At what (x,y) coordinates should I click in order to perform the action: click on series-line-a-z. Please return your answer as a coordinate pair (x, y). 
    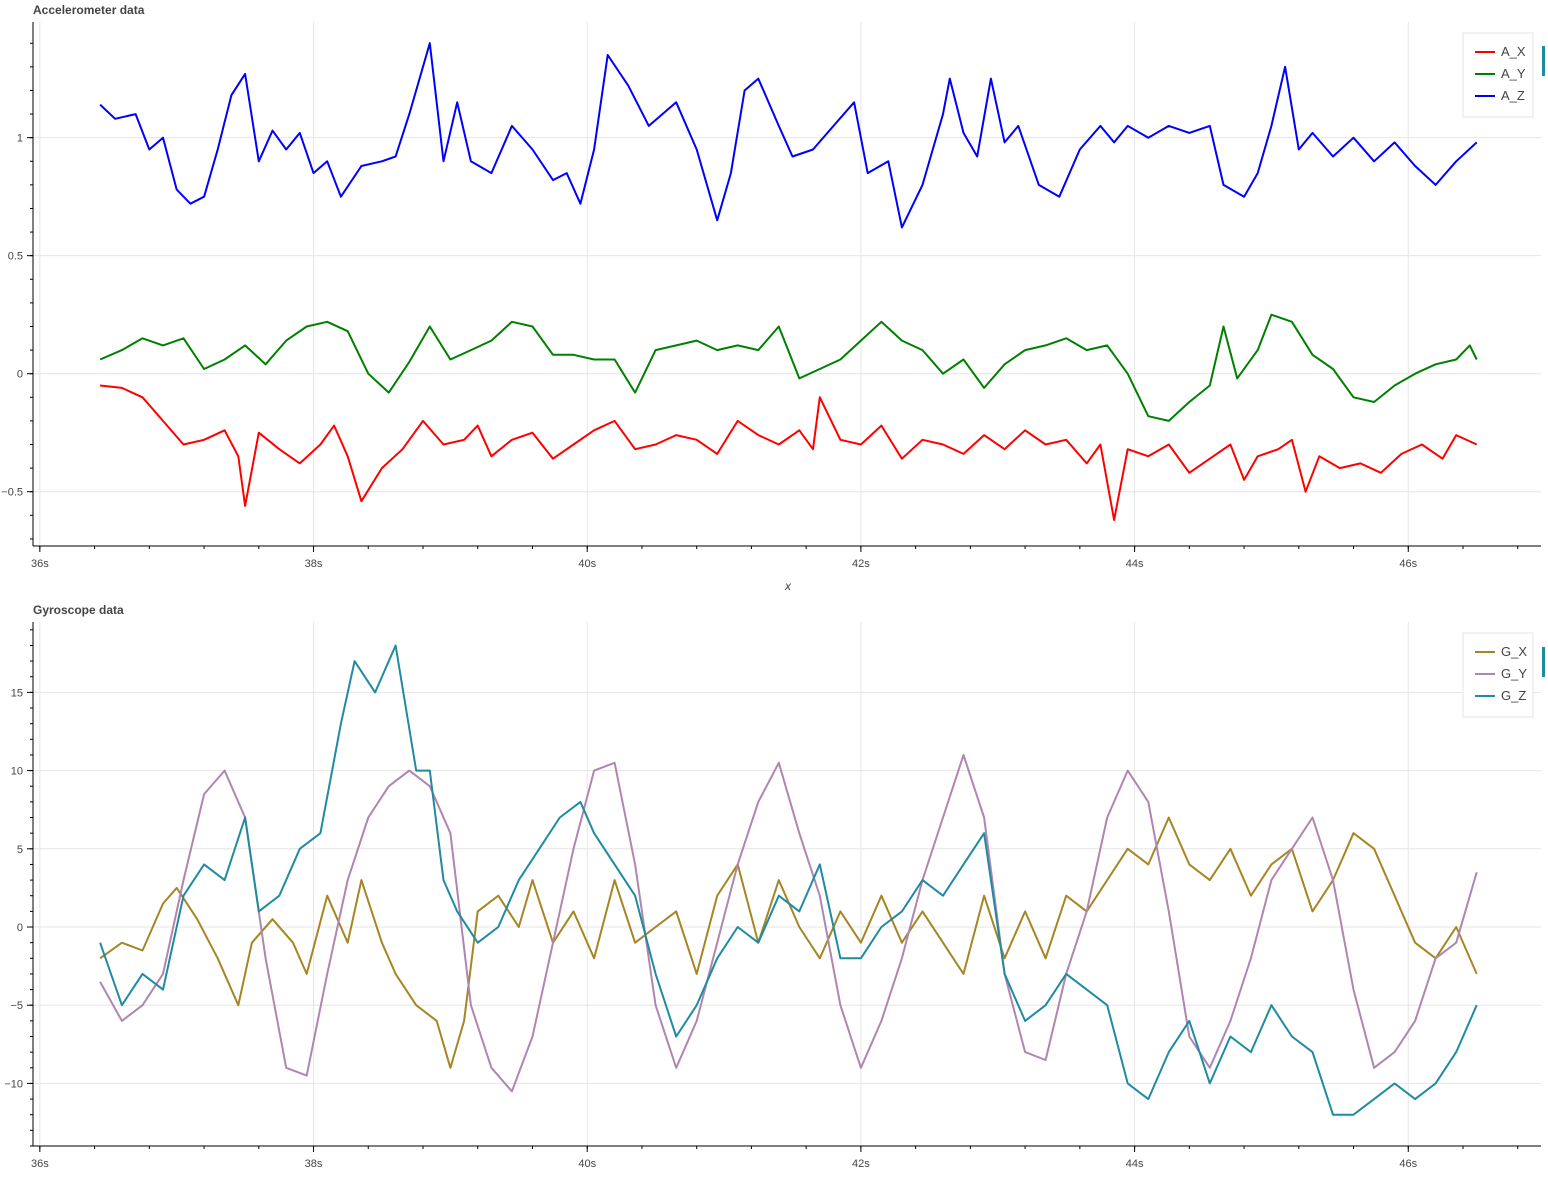
    Looking at the image, I should click on (788, 135).